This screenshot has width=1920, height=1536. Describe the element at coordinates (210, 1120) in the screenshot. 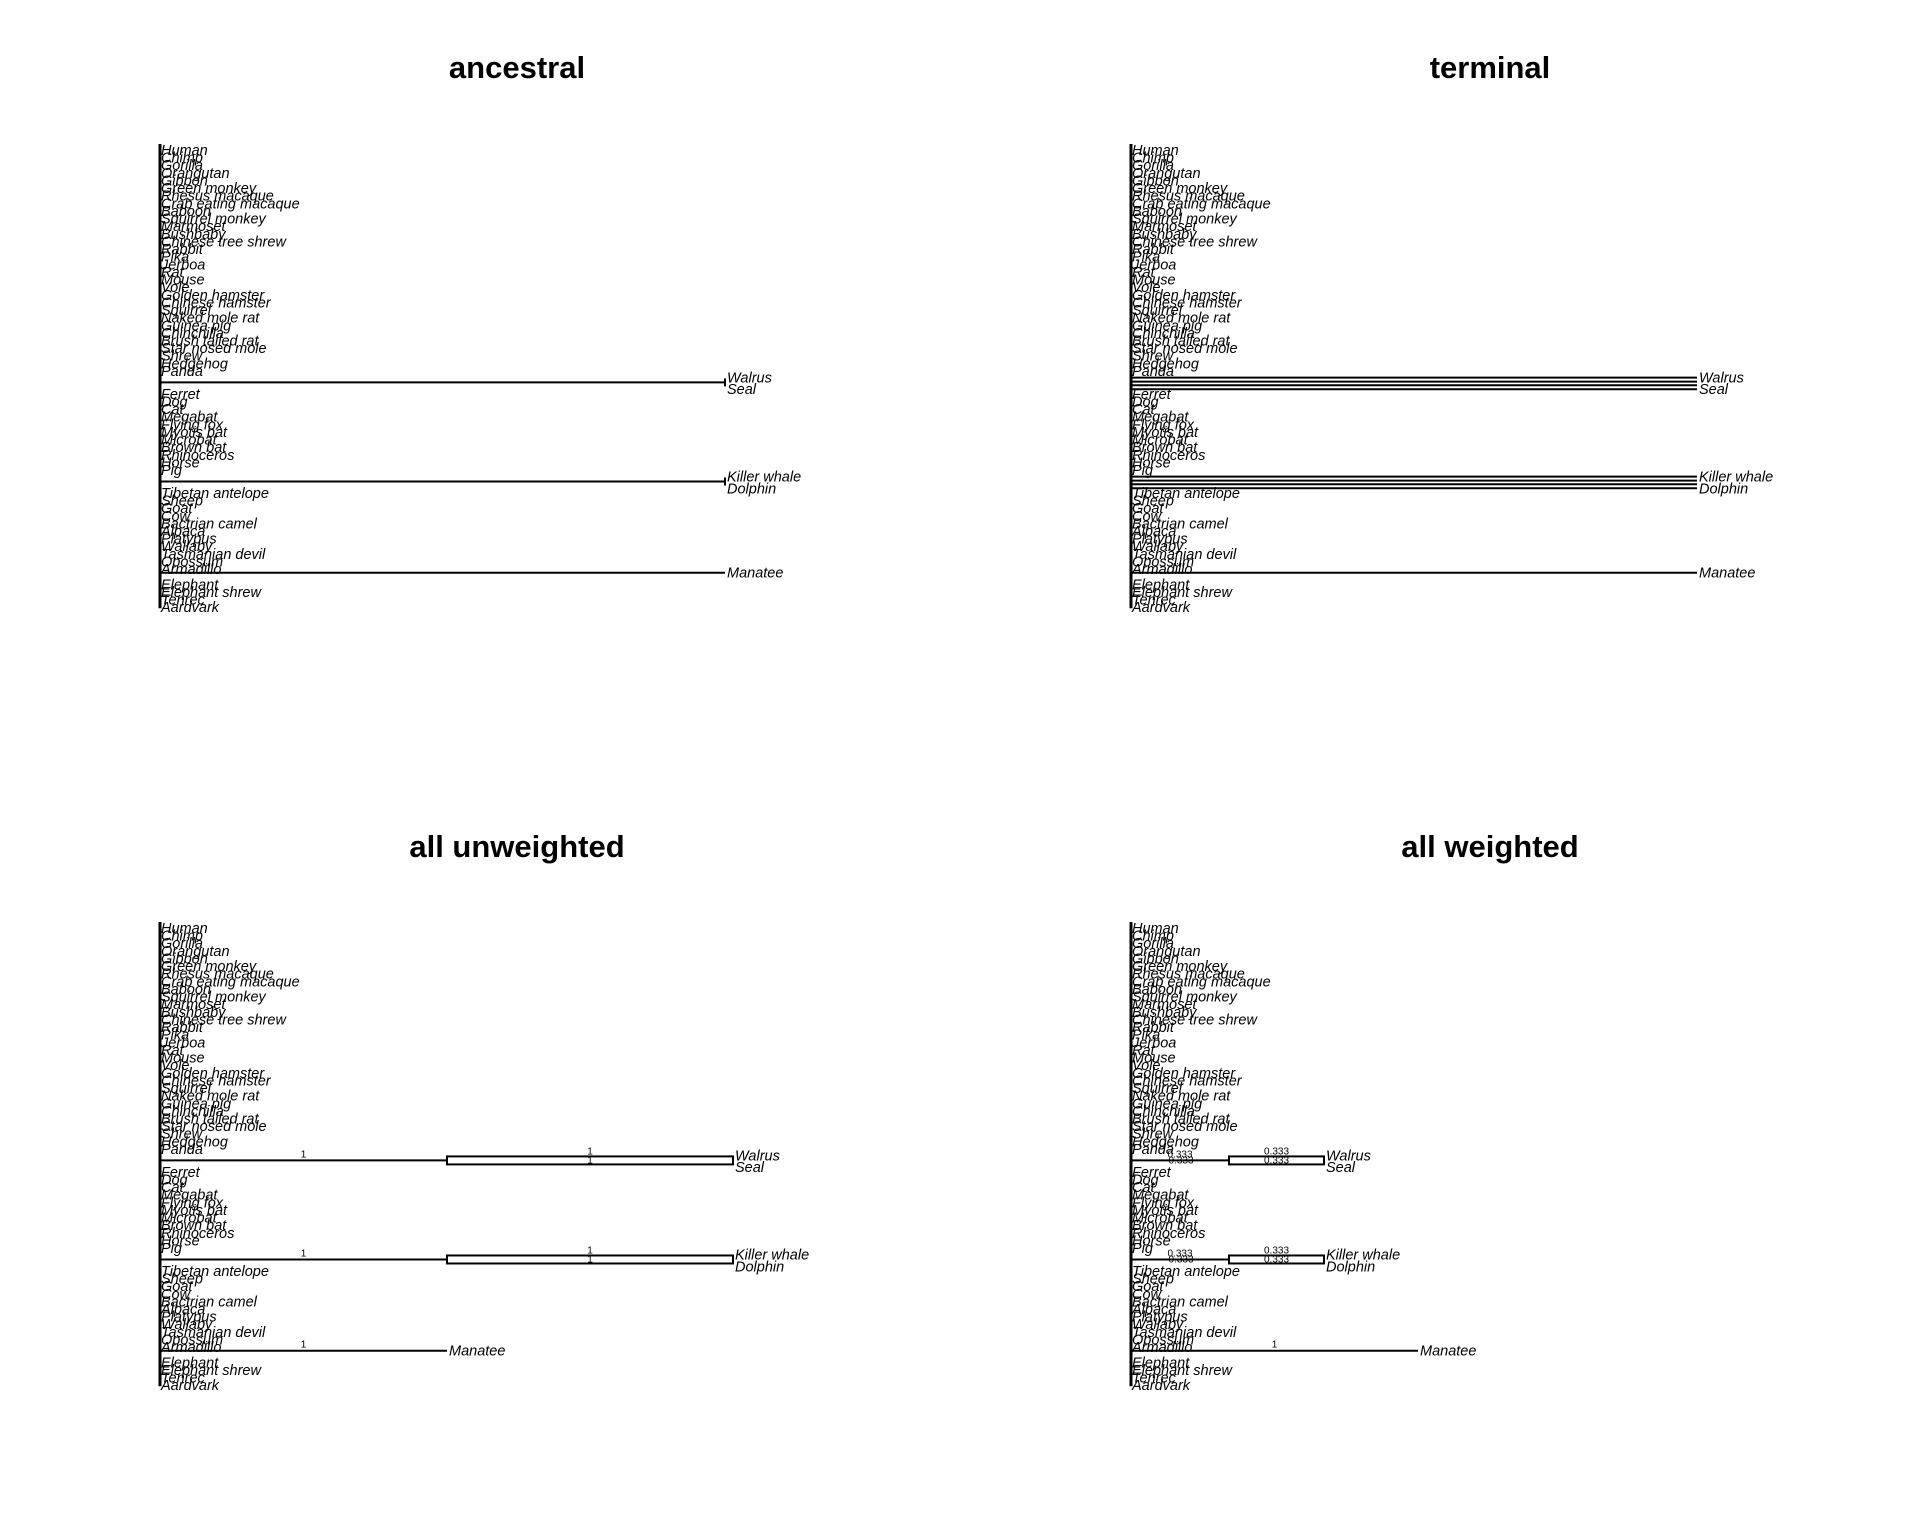

I see `tip-label: Brush tailed rat` at that location.